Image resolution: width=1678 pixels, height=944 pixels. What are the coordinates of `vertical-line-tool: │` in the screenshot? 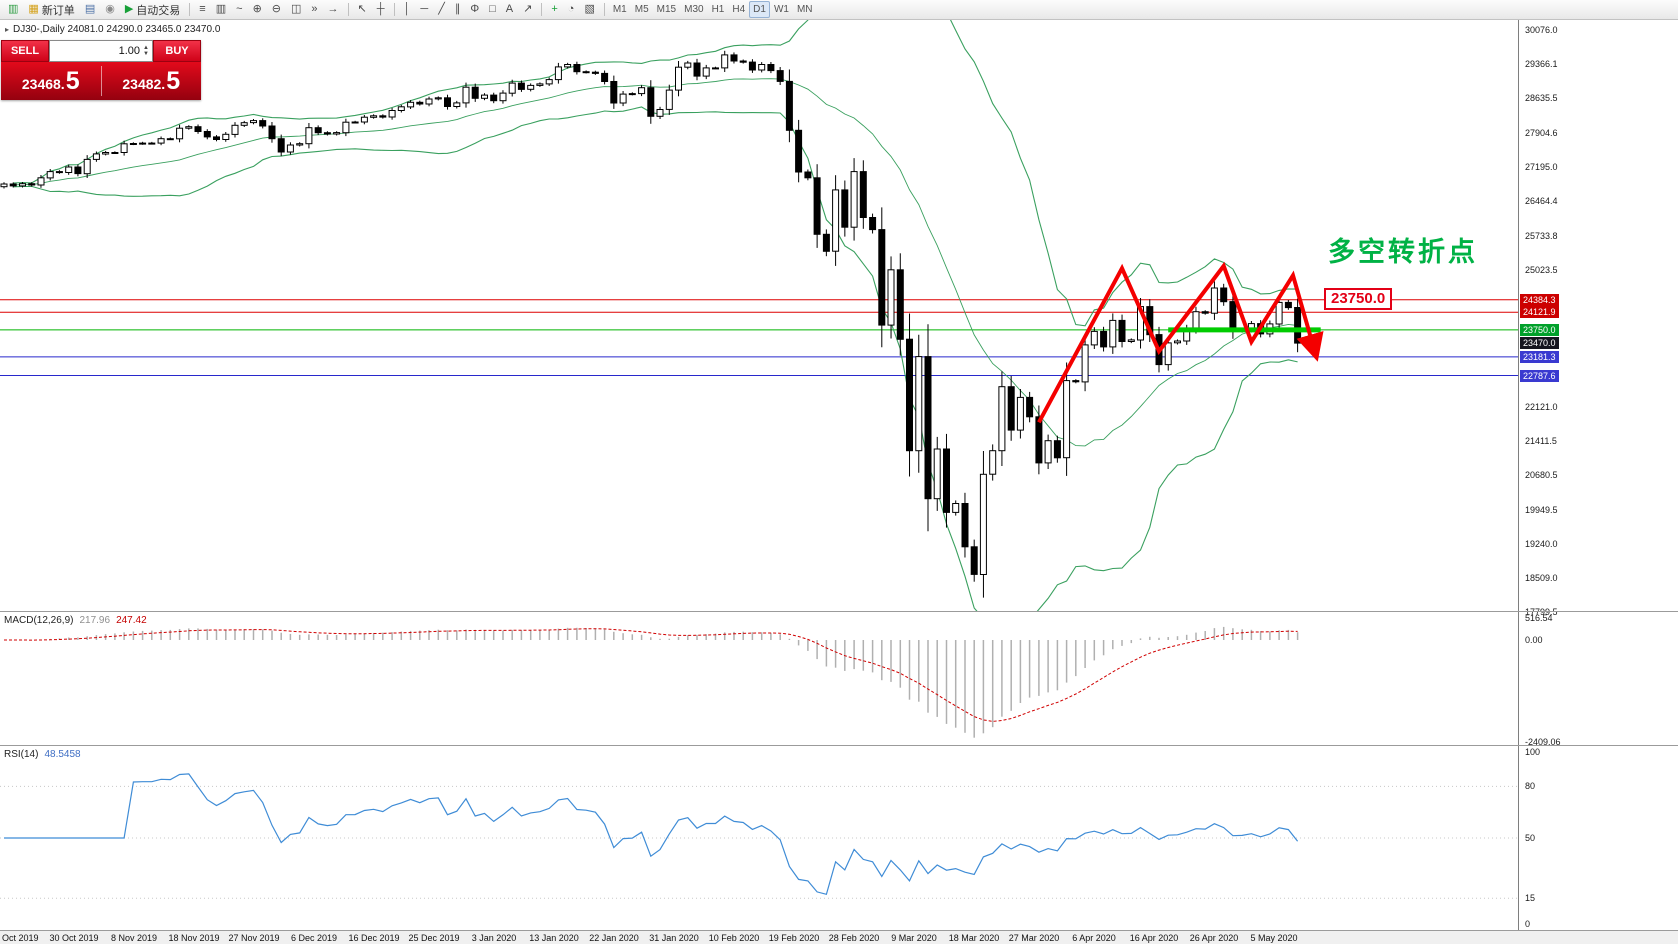 It's located at (407, 9).